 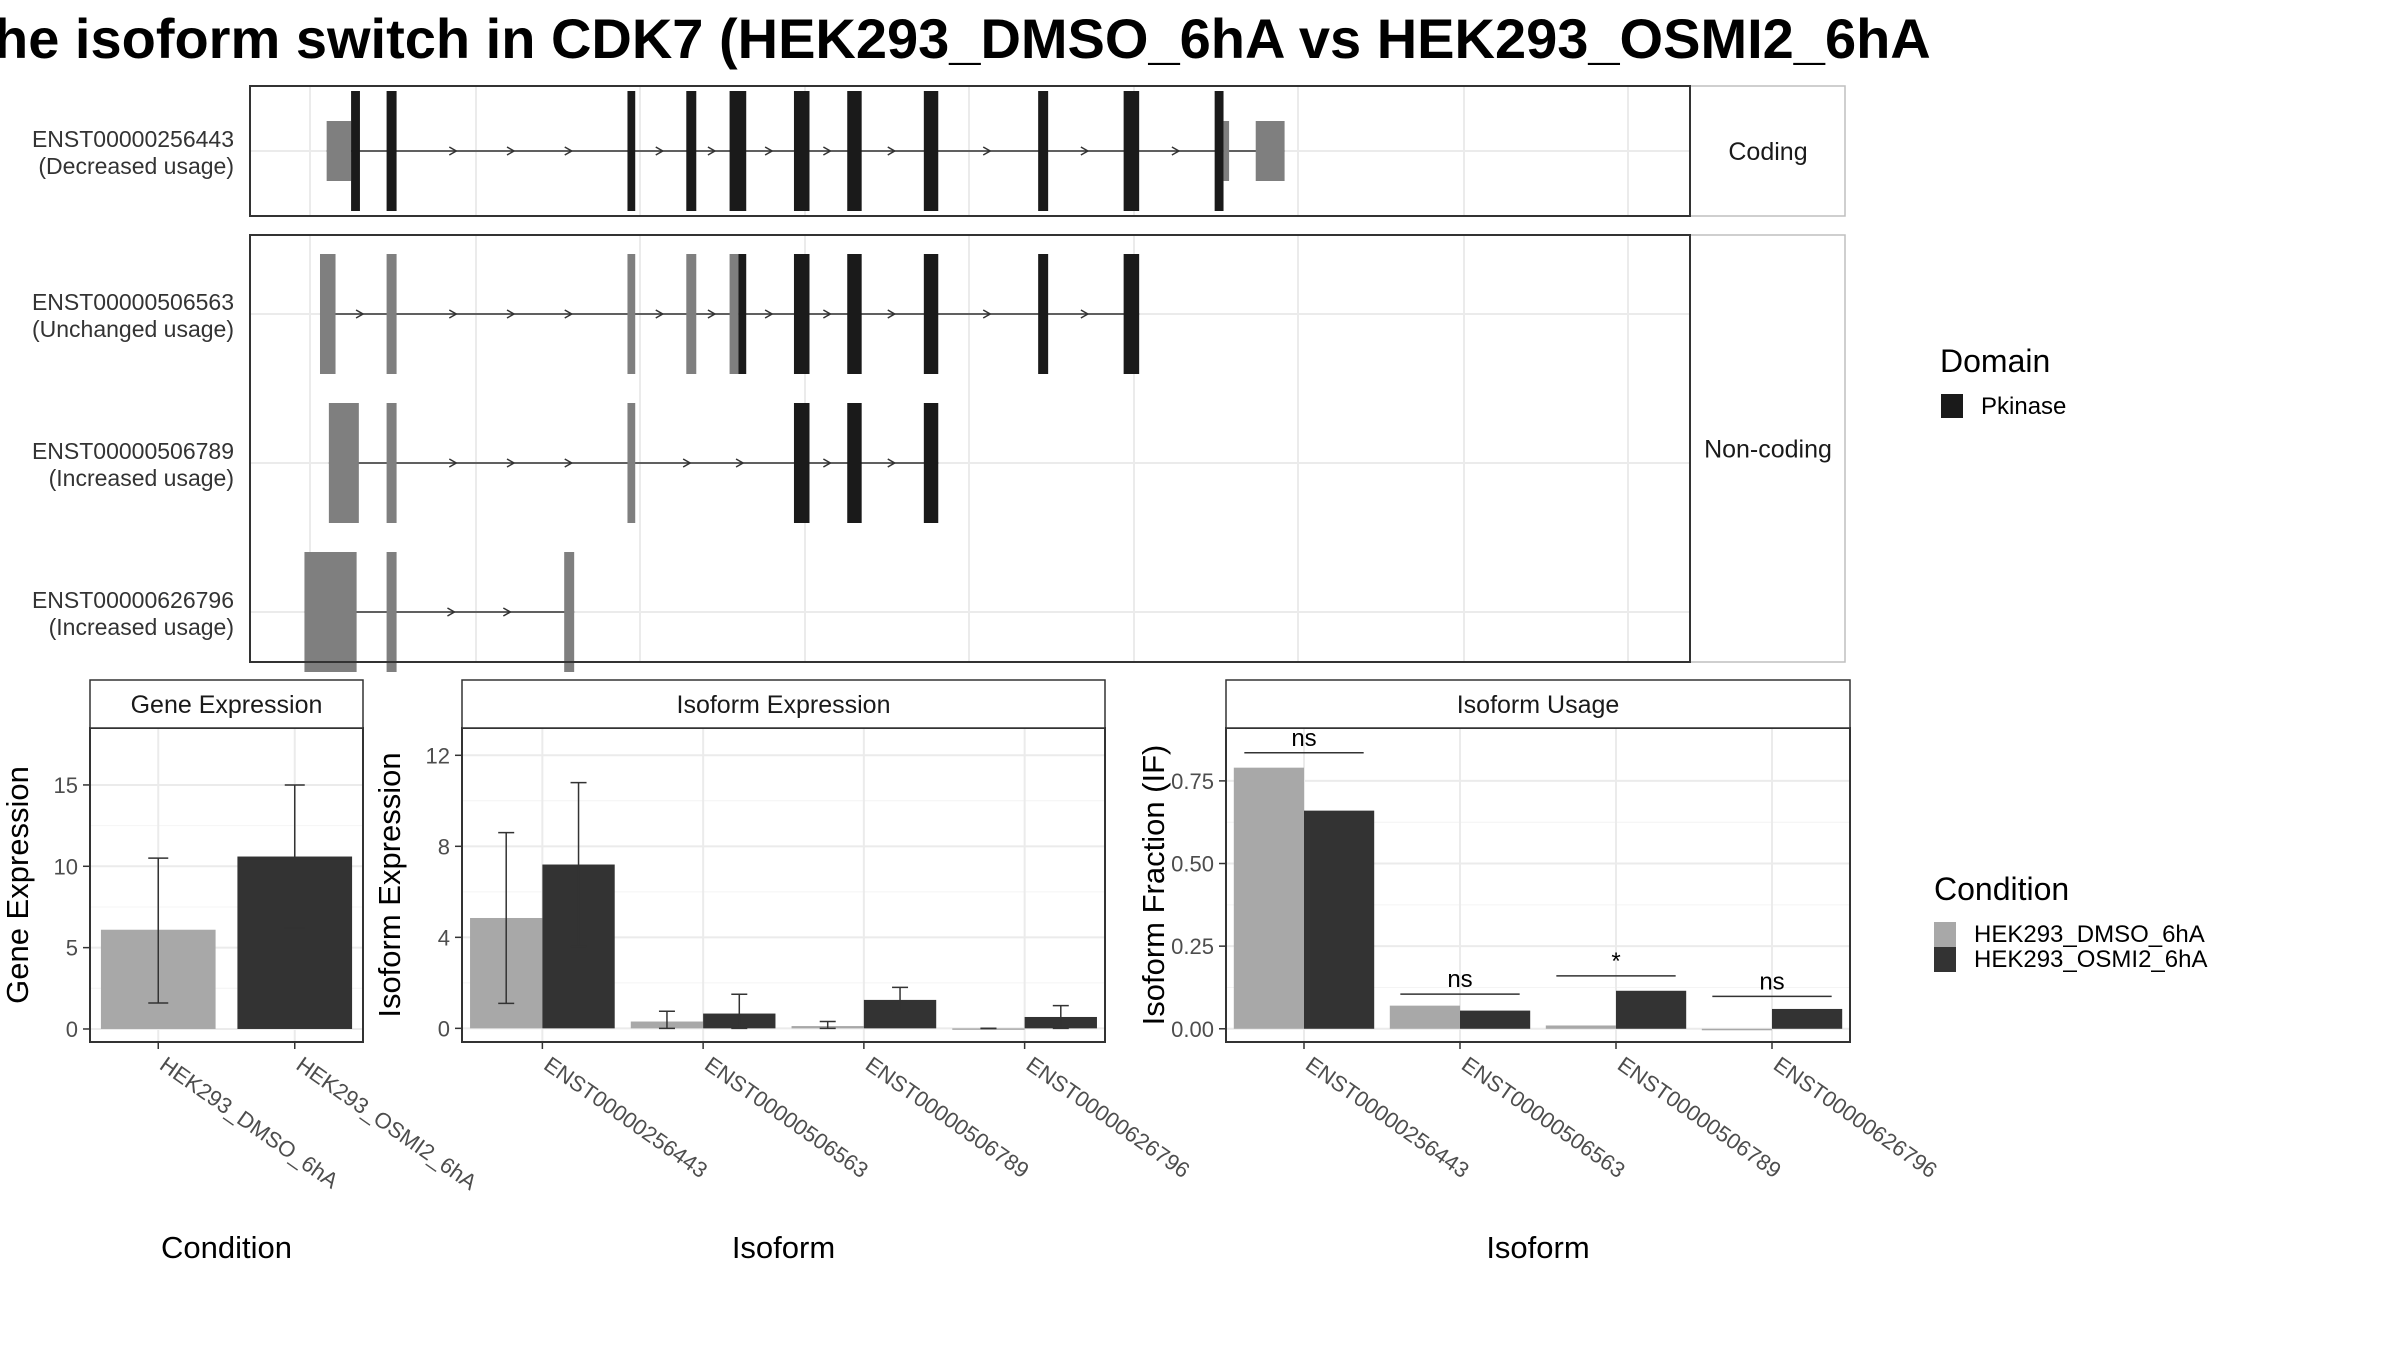 I want to click on y-tick-label: 15, so click(x=66, y=785).